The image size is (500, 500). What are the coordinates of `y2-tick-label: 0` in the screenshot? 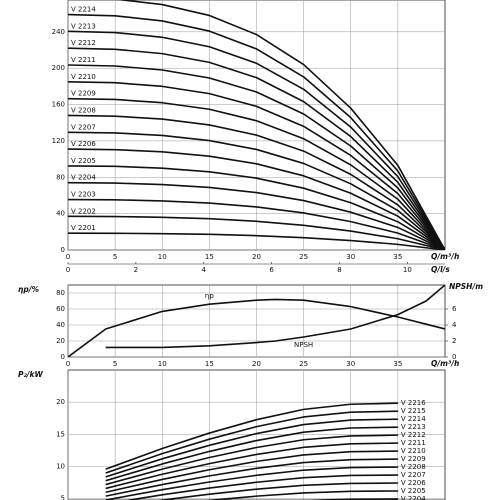 It's located at (454, 357).